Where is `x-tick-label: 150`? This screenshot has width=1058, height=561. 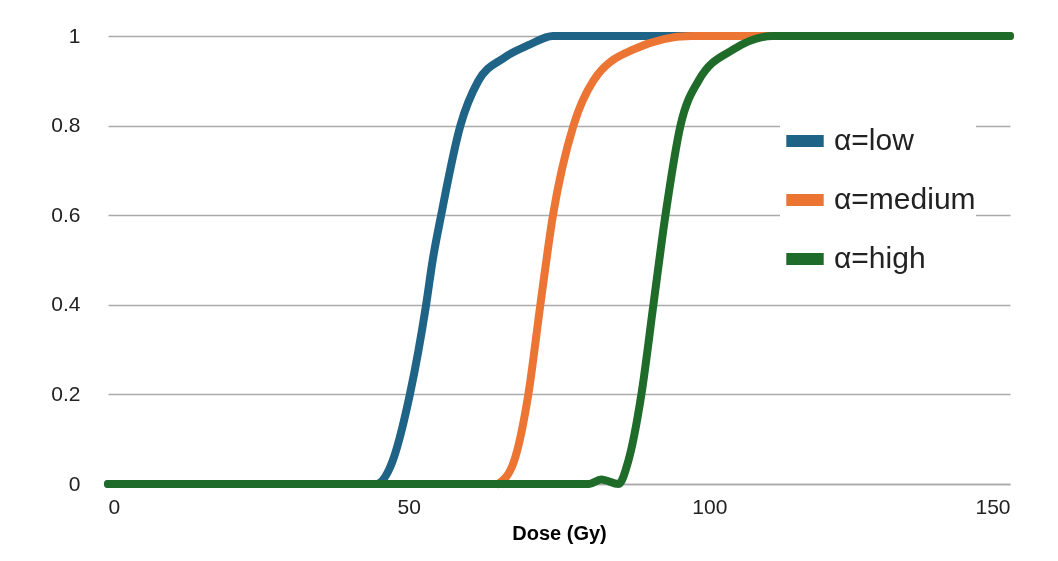 x-tick-label: 150 is located at coordinates (993, 506).